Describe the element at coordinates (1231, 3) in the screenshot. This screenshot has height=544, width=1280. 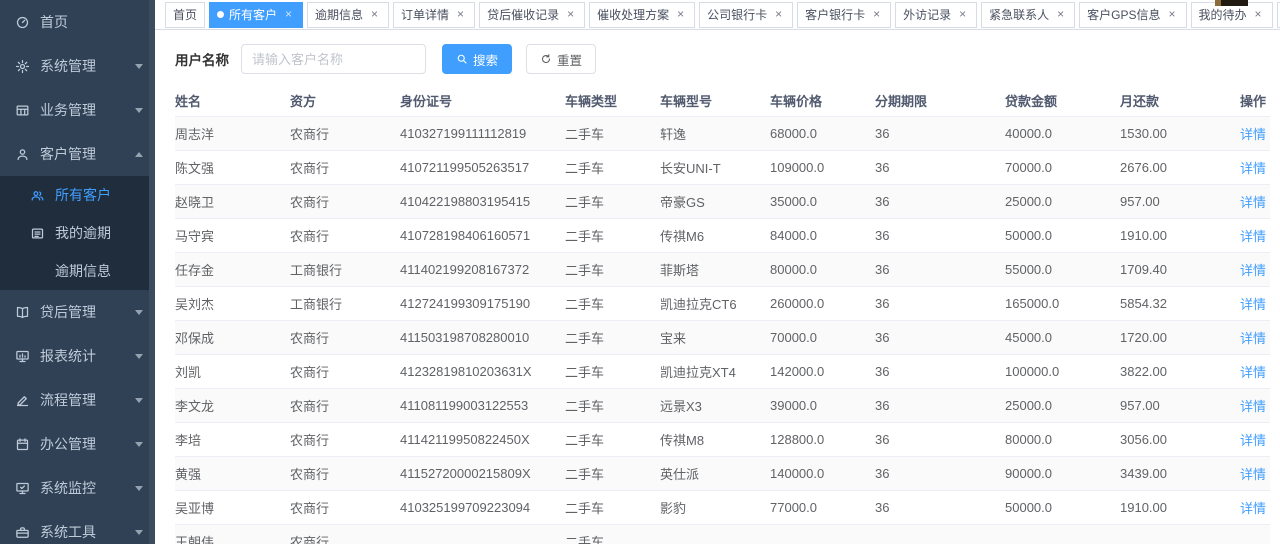
I see `avatar` at that location.